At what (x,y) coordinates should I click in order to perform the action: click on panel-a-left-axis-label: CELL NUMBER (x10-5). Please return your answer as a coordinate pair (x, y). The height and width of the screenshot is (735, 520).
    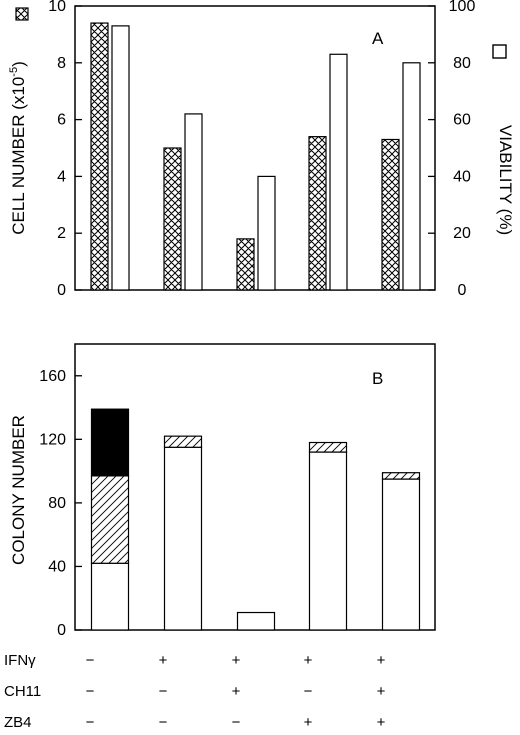
    Looking at the image, I should click on (18, 148).